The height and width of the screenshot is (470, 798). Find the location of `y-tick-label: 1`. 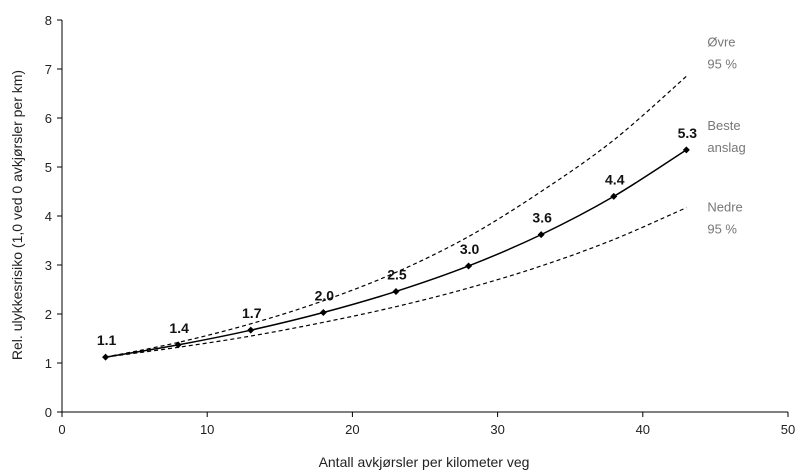

y-tick-label: 1 is located at coordinates (48, 363).